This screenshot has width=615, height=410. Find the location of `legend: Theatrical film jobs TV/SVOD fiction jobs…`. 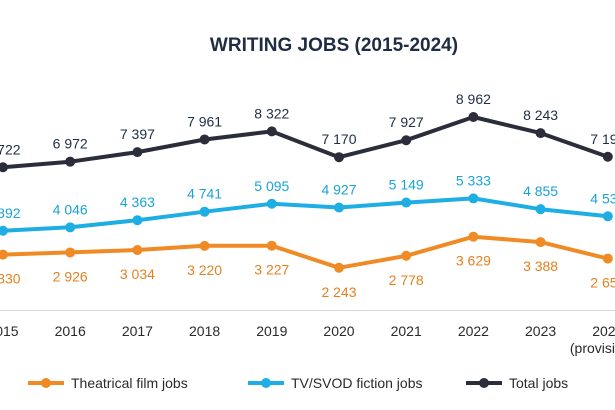

legend: Theatrical film jobs TV/SVOD fiction jobs… is located at coordinates (298, 383).